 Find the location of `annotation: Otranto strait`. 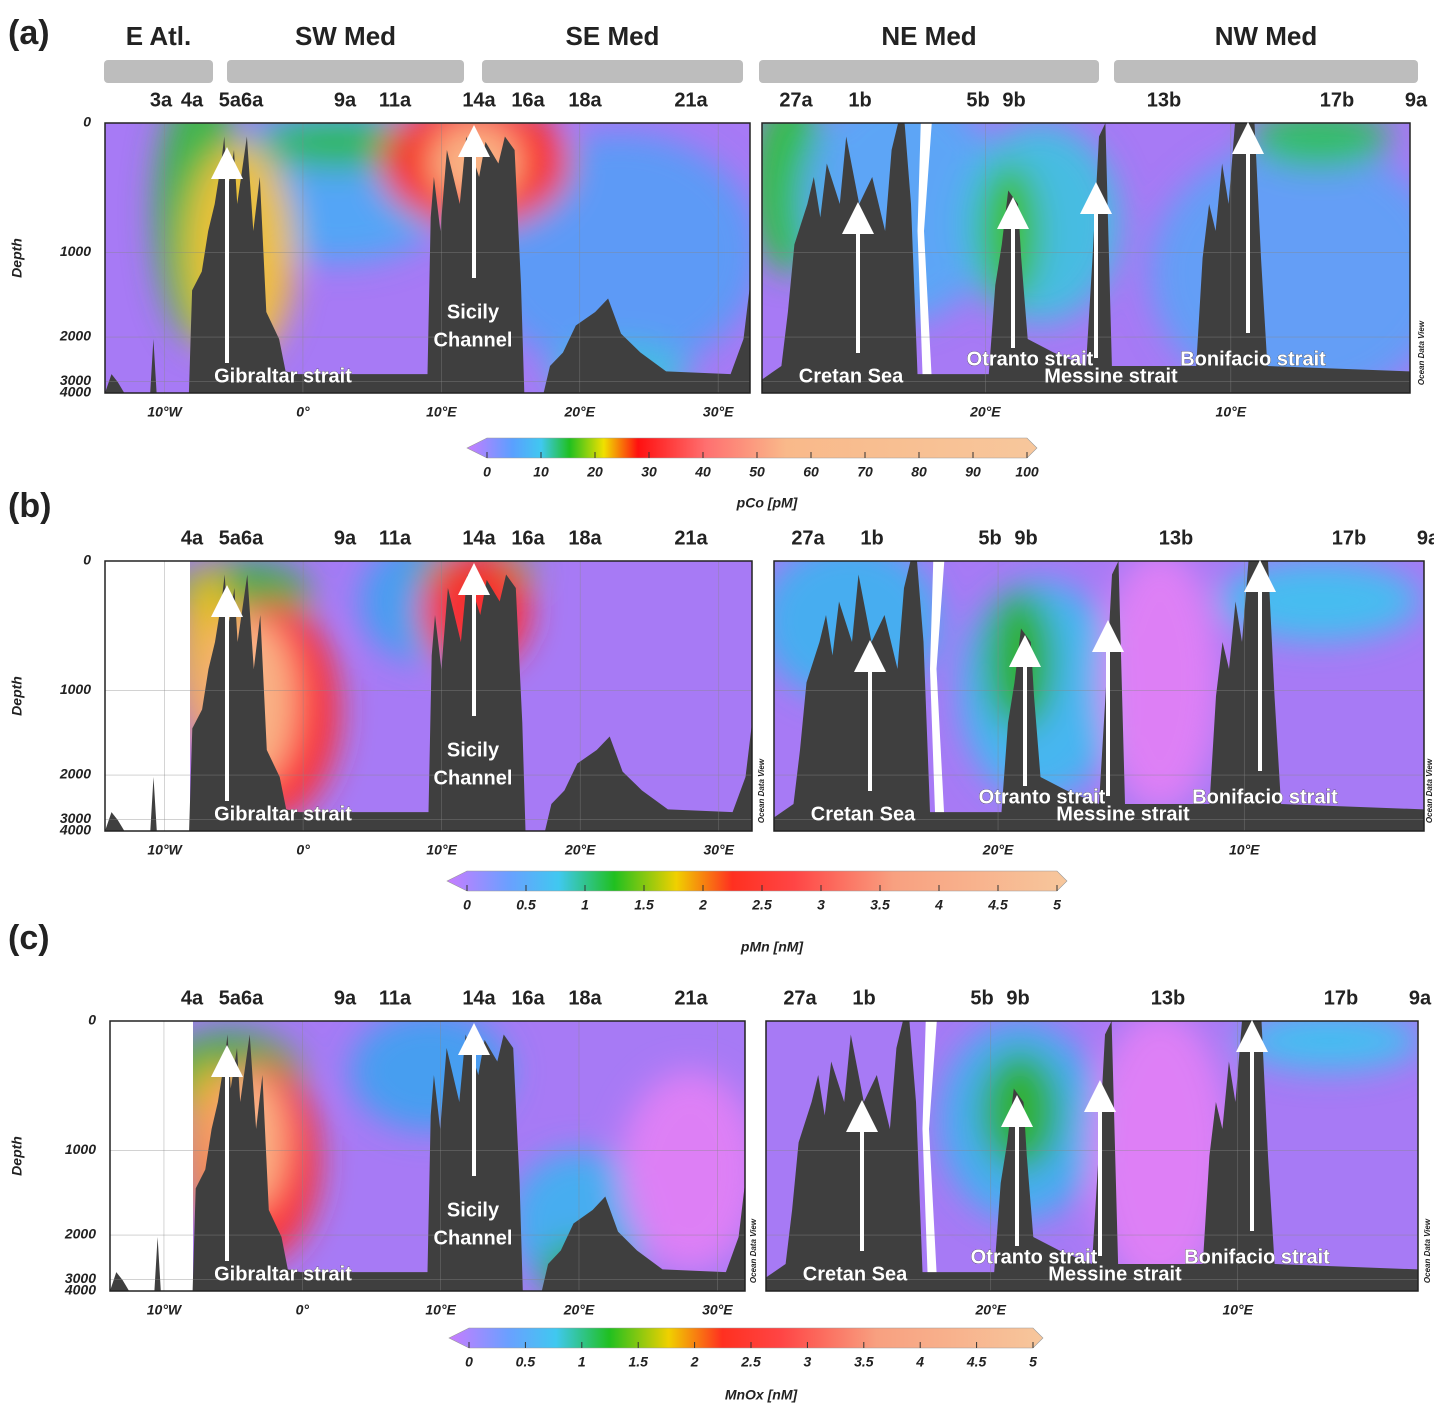

annotation: Otranto strait is located at coordinates (1034, 1257).